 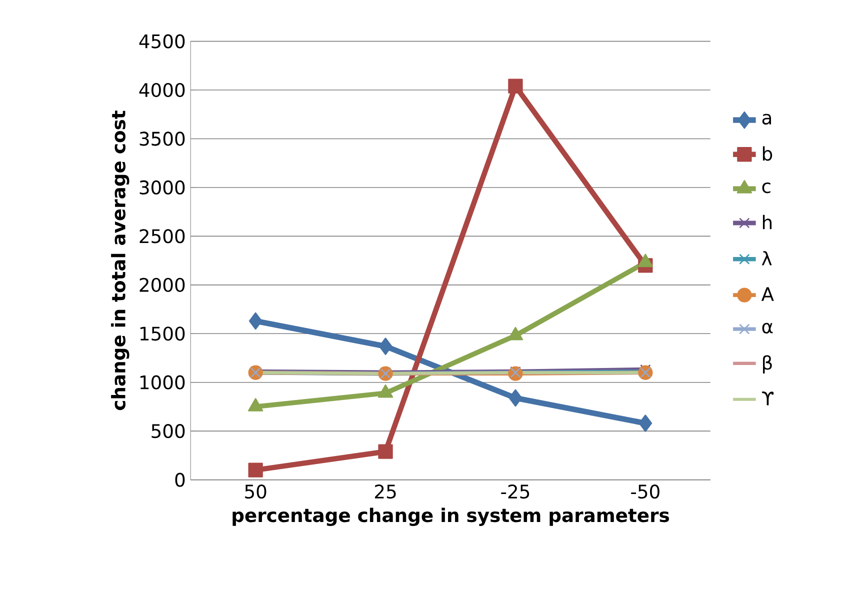 What do you see at coordinates (162, 382) in the screenshot?
I see `y-tick-label: 1000` at bounding box center [162, 382].